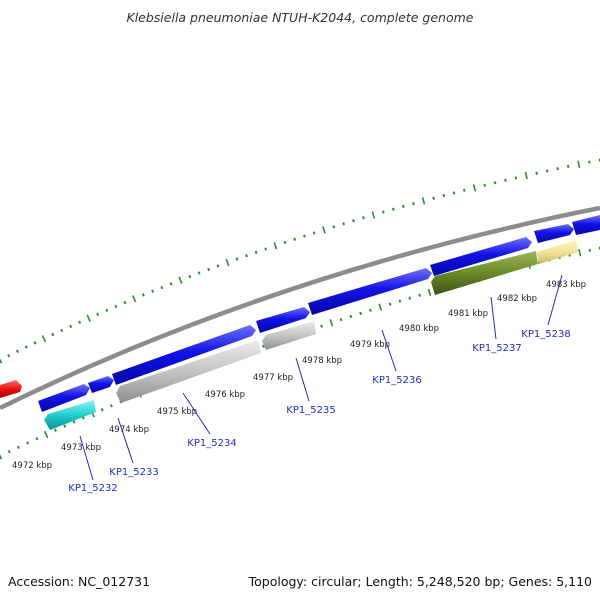 The width and height of the screenshot is (600, 600). What do you see at coordinates (225, 395) in the screenshot?
I see `kbp-label: 4976 kbp` at bounding box center [225, 395].